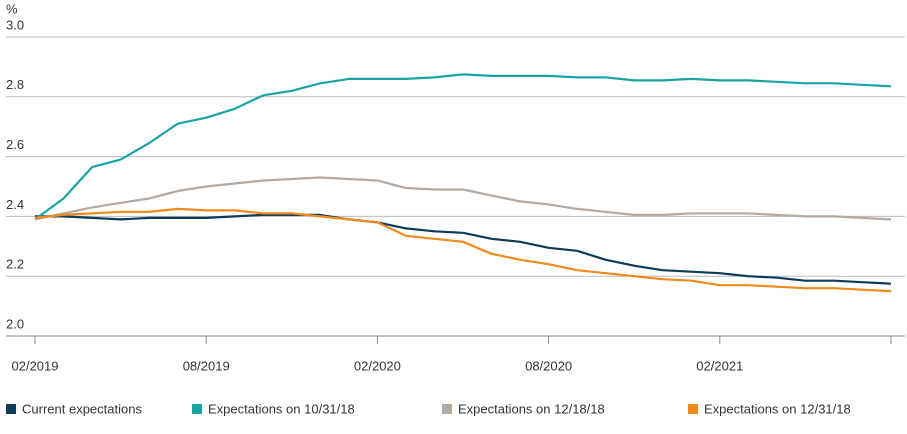 Image resolution: width=907 pixels, height=434 pixels. What do you see at coordinates (35, 365) in the screenshot?
I see `x-tick-label: 02/2019` at bounding box center [35, 365].